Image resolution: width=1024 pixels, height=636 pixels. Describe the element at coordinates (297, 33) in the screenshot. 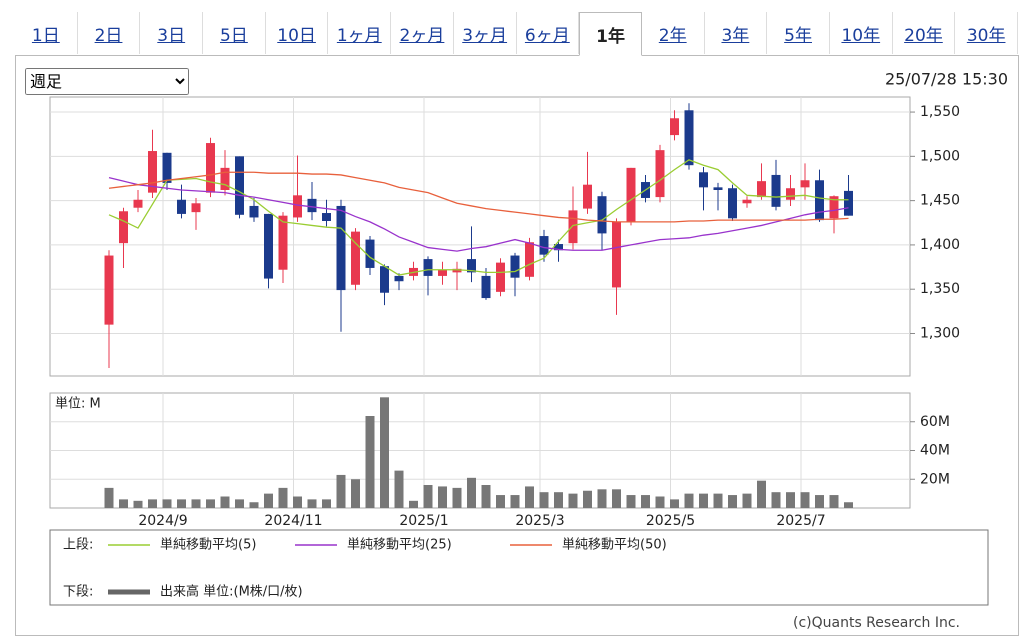

I see `period-tab: 10日` at that location.